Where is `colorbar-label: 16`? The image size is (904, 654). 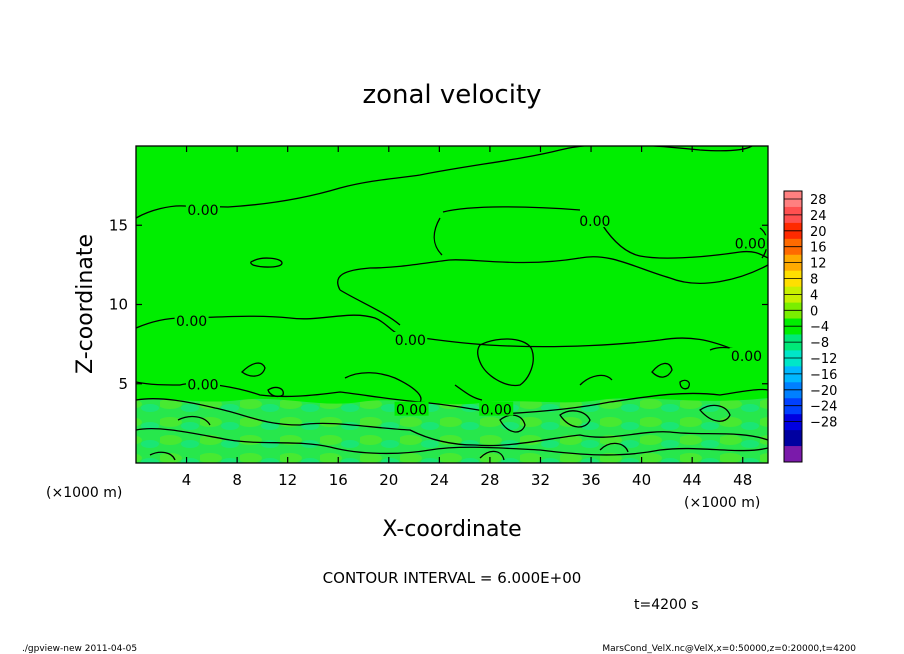 colorbar-label: 16 is located at coordinates (818, 248).